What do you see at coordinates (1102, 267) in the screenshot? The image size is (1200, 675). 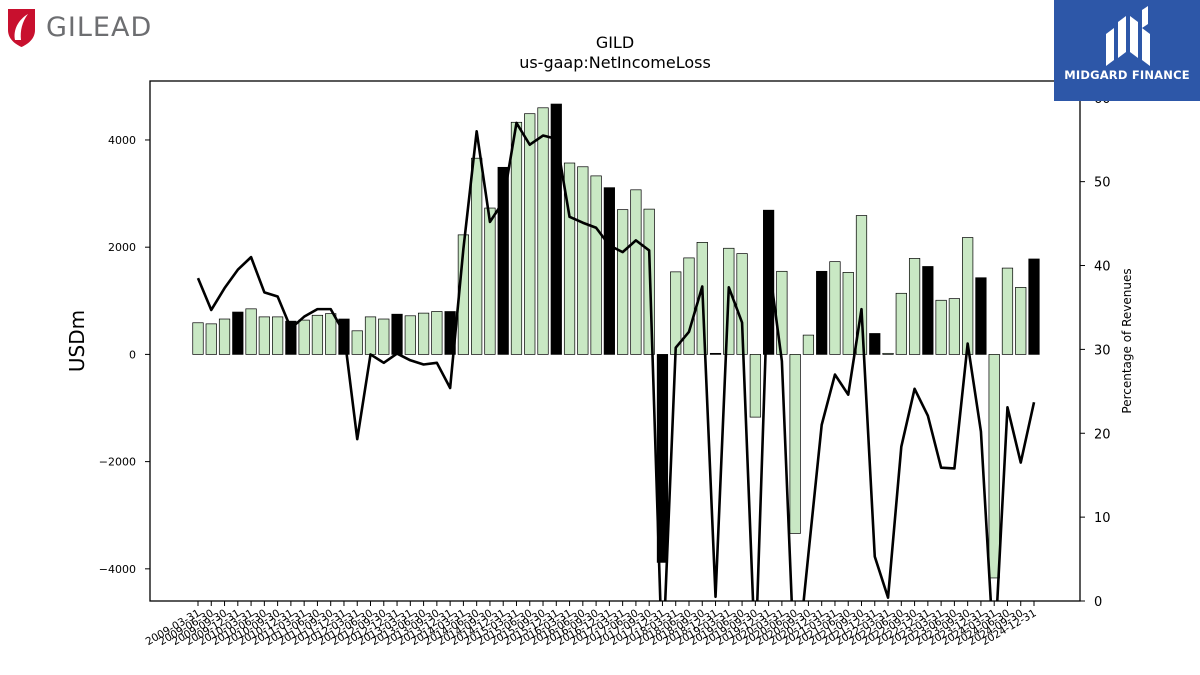 I see `y2-tick-label: 40` at bounding box center [1102, 267].